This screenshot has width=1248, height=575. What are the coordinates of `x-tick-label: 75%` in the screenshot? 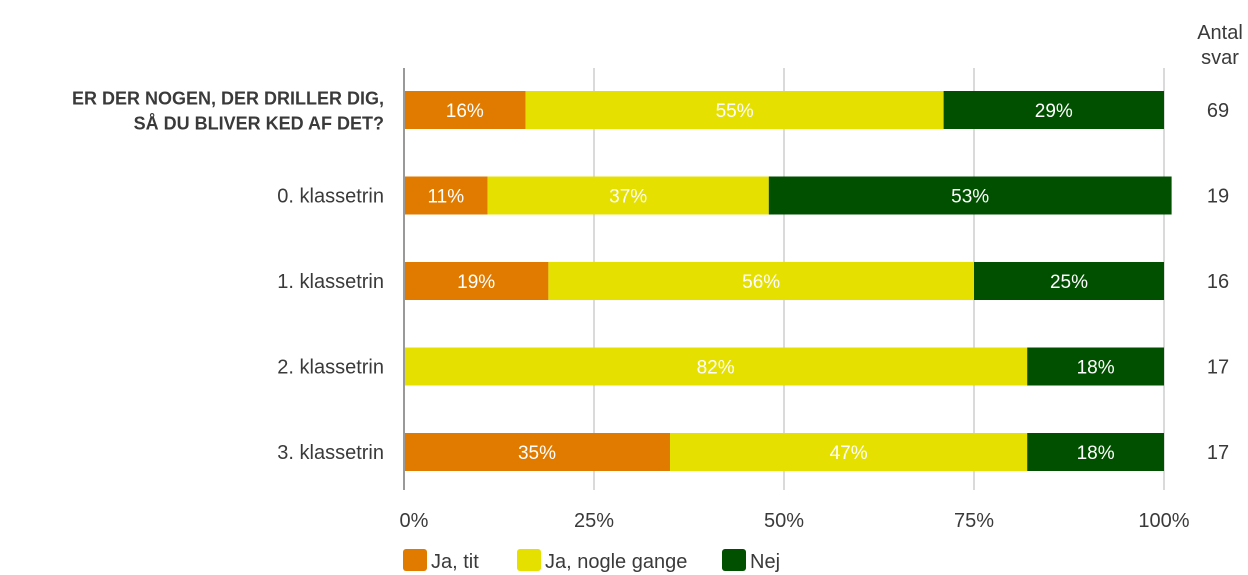 It's located at (974, 521).